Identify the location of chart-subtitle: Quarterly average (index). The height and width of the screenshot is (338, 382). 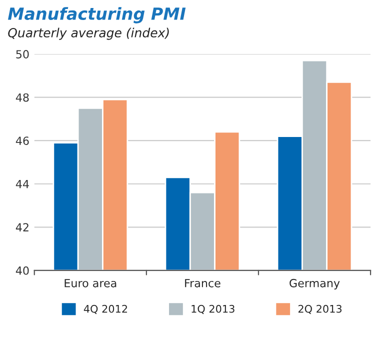
(88, 34).